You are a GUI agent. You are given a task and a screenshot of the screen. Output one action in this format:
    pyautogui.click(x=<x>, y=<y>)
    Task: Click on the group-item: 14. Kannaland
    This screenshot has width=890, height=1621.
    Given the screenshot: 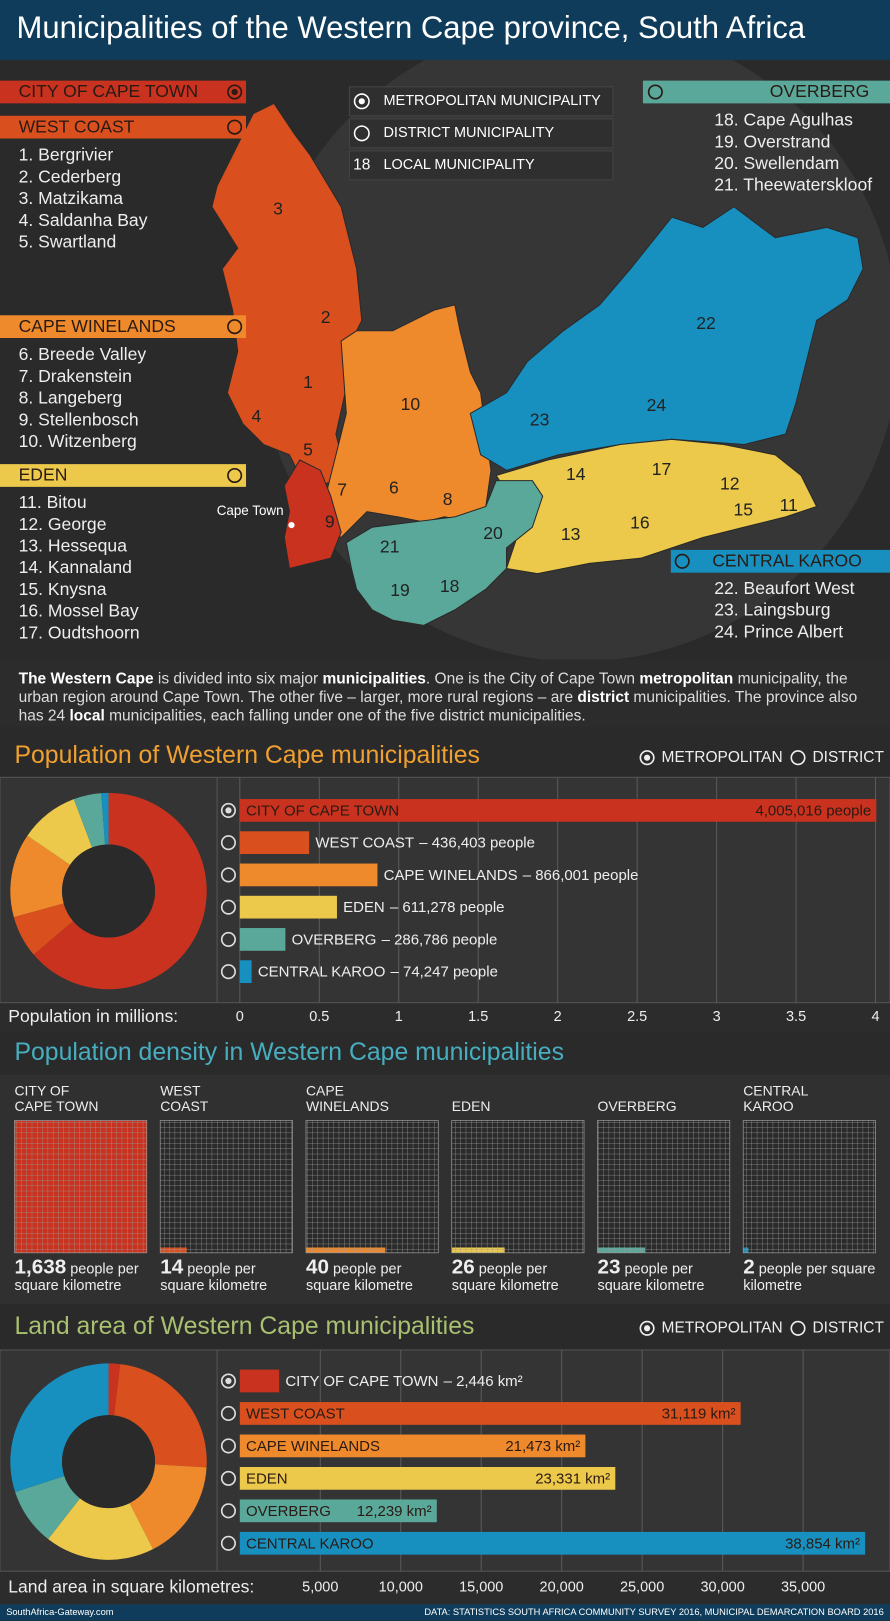 What is the action you would take?
    pyautogui.click(x=75, y=567)
    